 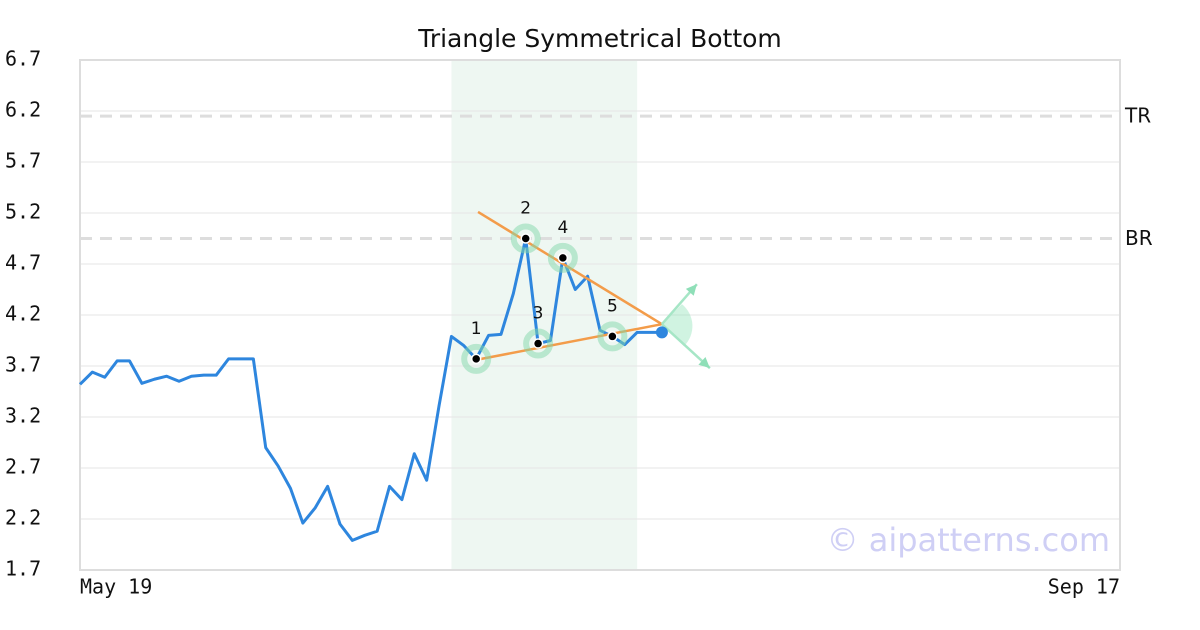 What do you see at coordinates (476, 329) in the screenshot?
I see `pattern-label: 1` at bounding box center [476, 329].